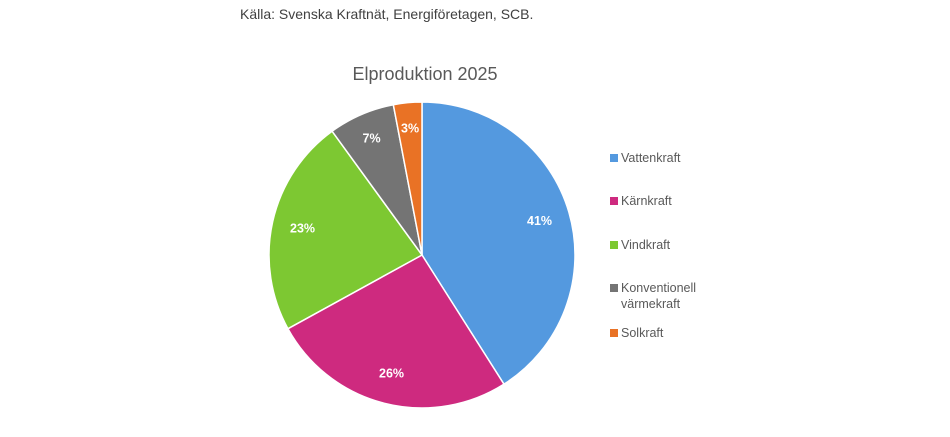 This screenshot has width=950, height=437. Describe the element at coordinates (407, 178) in the screenshot. I see `pie-slice-solkraft` at that location.